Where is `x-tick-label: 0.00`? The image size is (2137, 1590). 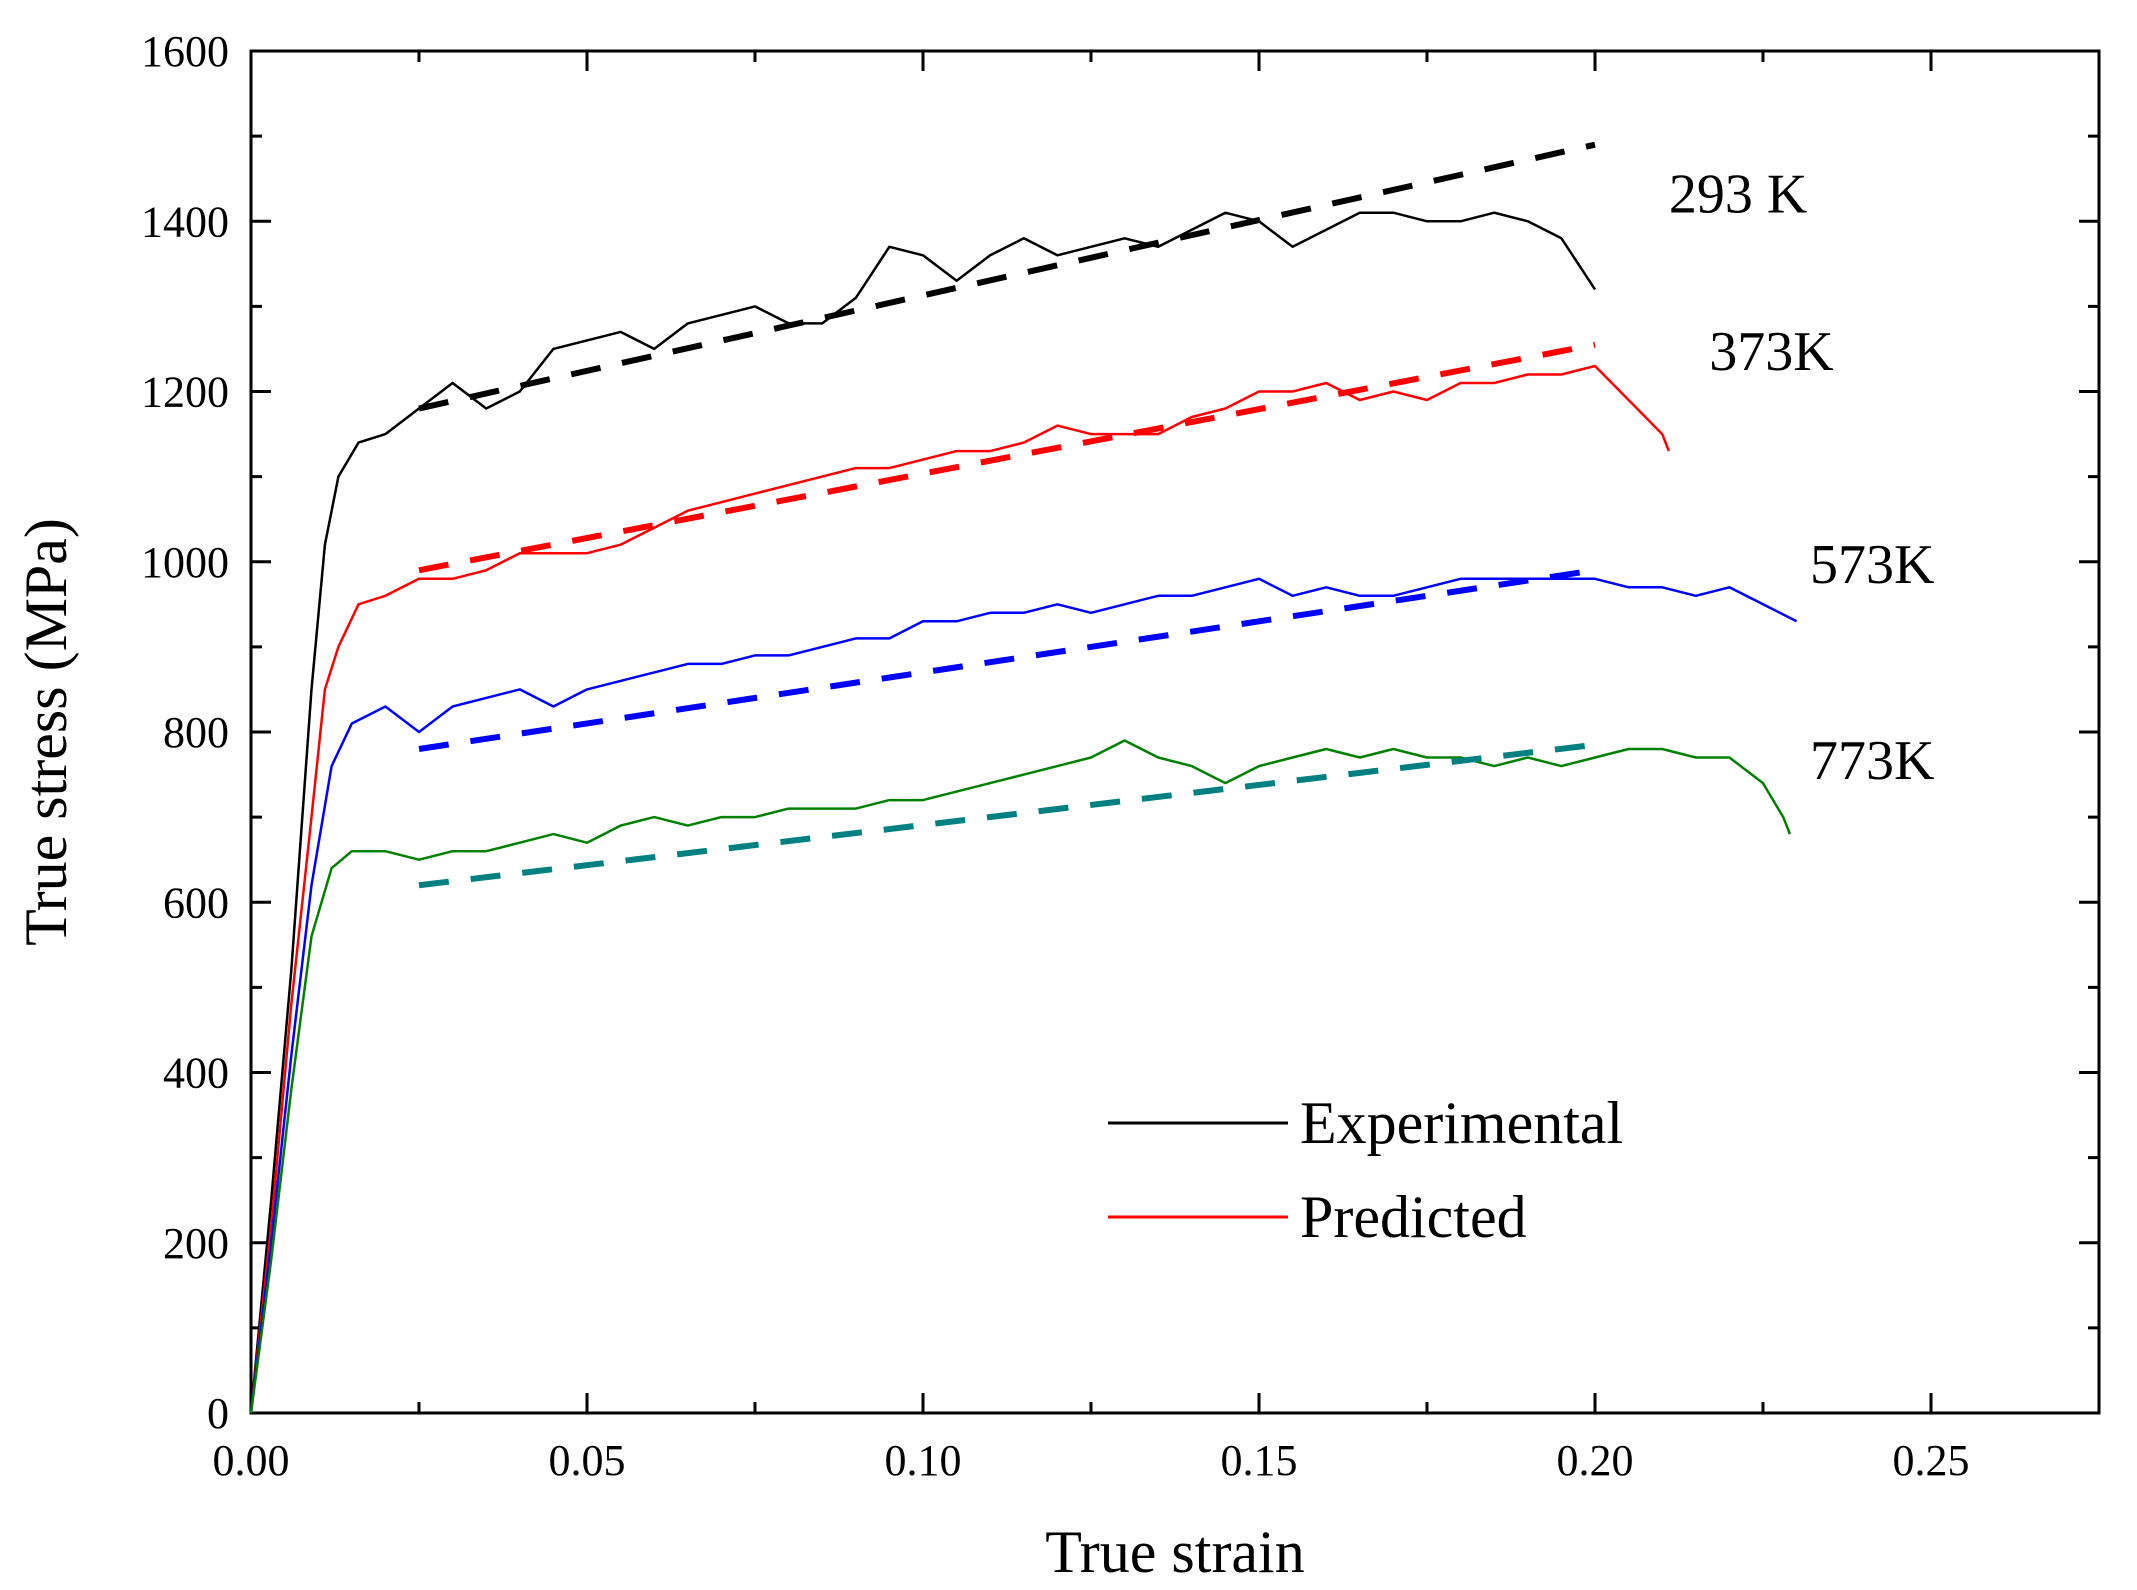
x-tick-label: 0.00 is located at coordinates (251, 1460).